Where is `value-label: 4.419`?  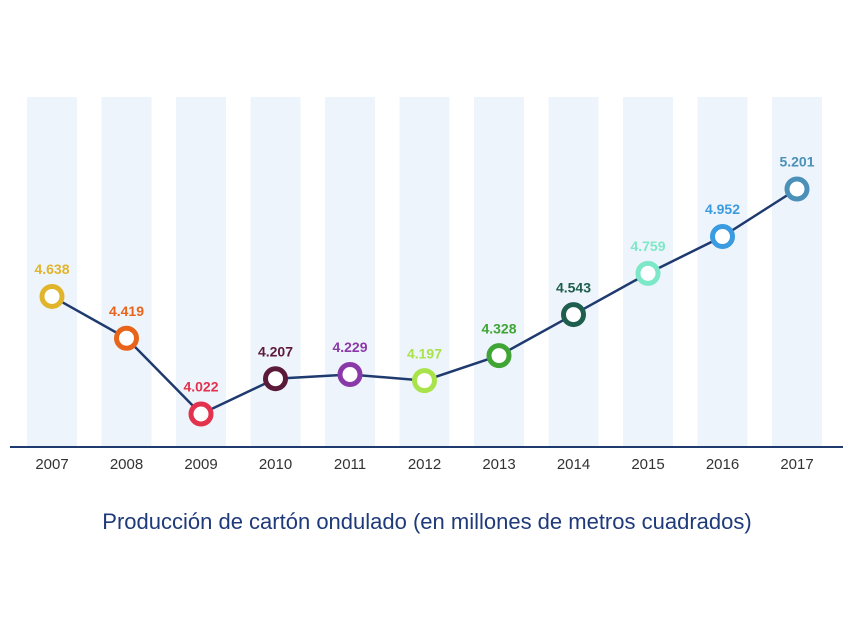
value-label: 4.419 is located at coordinates (126, 311).